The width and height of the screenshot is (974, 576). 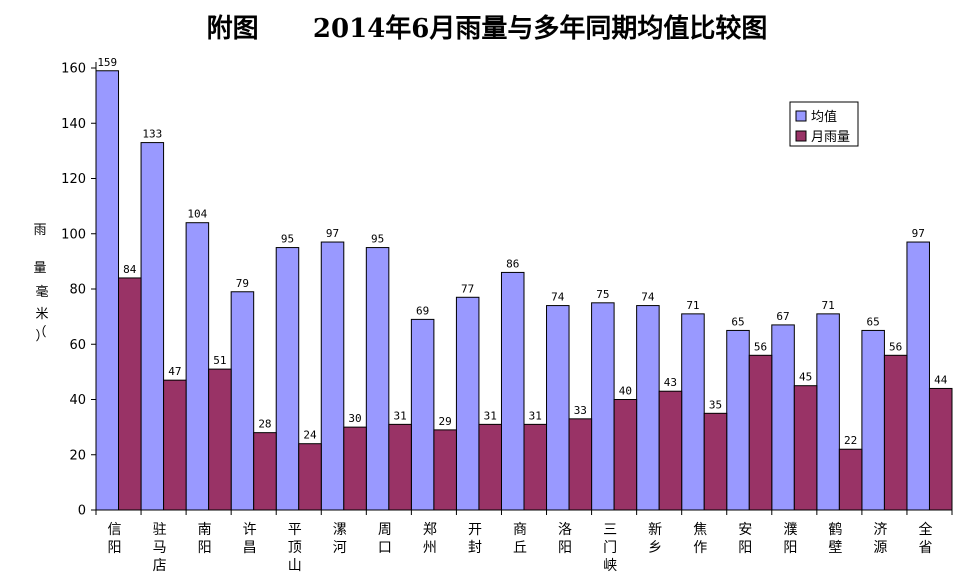 What do you see at coordinates (77, 345) in the screenshot?
I see `y-tick-label: 60` at bounding box center [77, 345].